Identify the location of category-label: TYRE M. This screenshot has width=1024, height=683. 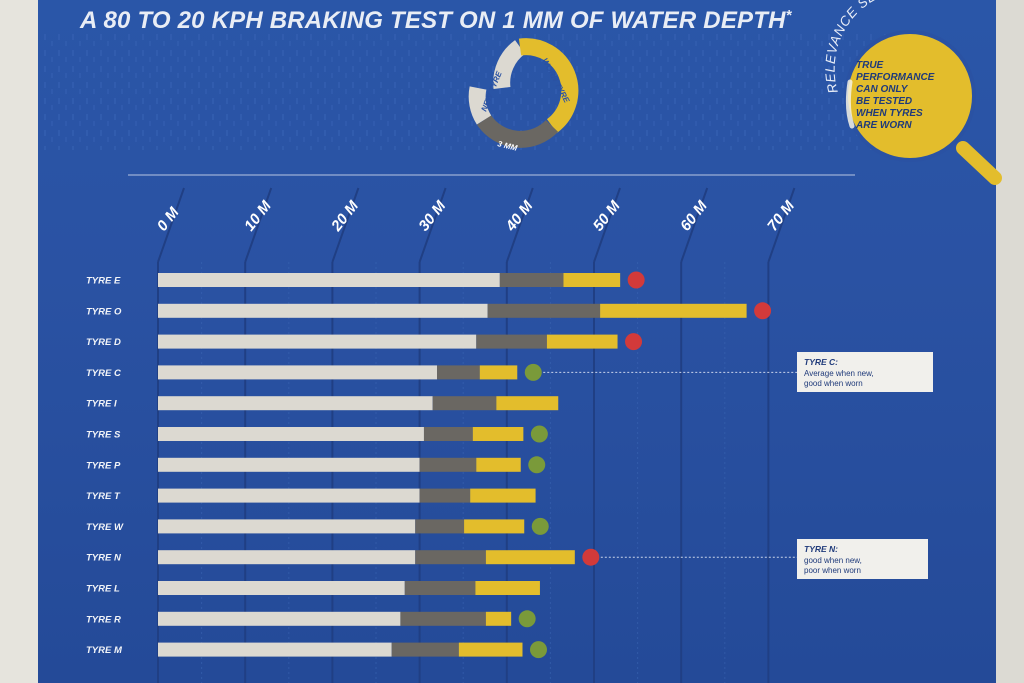
(104, 650).